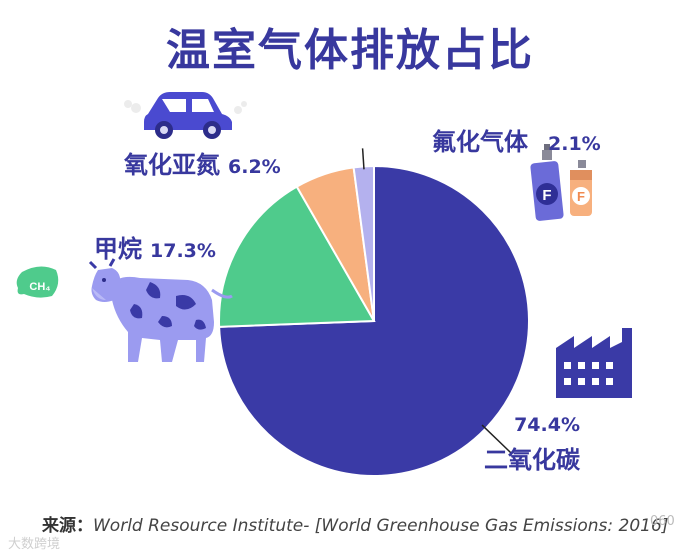  Describe the element at coordinates (561, 182) in the screenshot. I see `spray-can-icon: F F` at that location.